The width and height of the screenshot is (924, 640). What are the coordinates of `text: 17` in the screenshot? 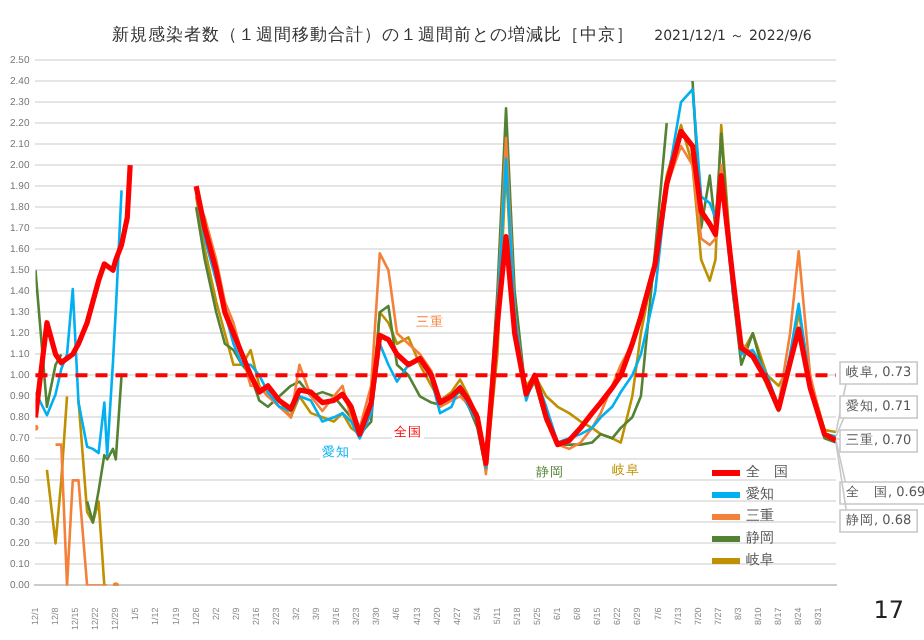 It's located at (888, 610).